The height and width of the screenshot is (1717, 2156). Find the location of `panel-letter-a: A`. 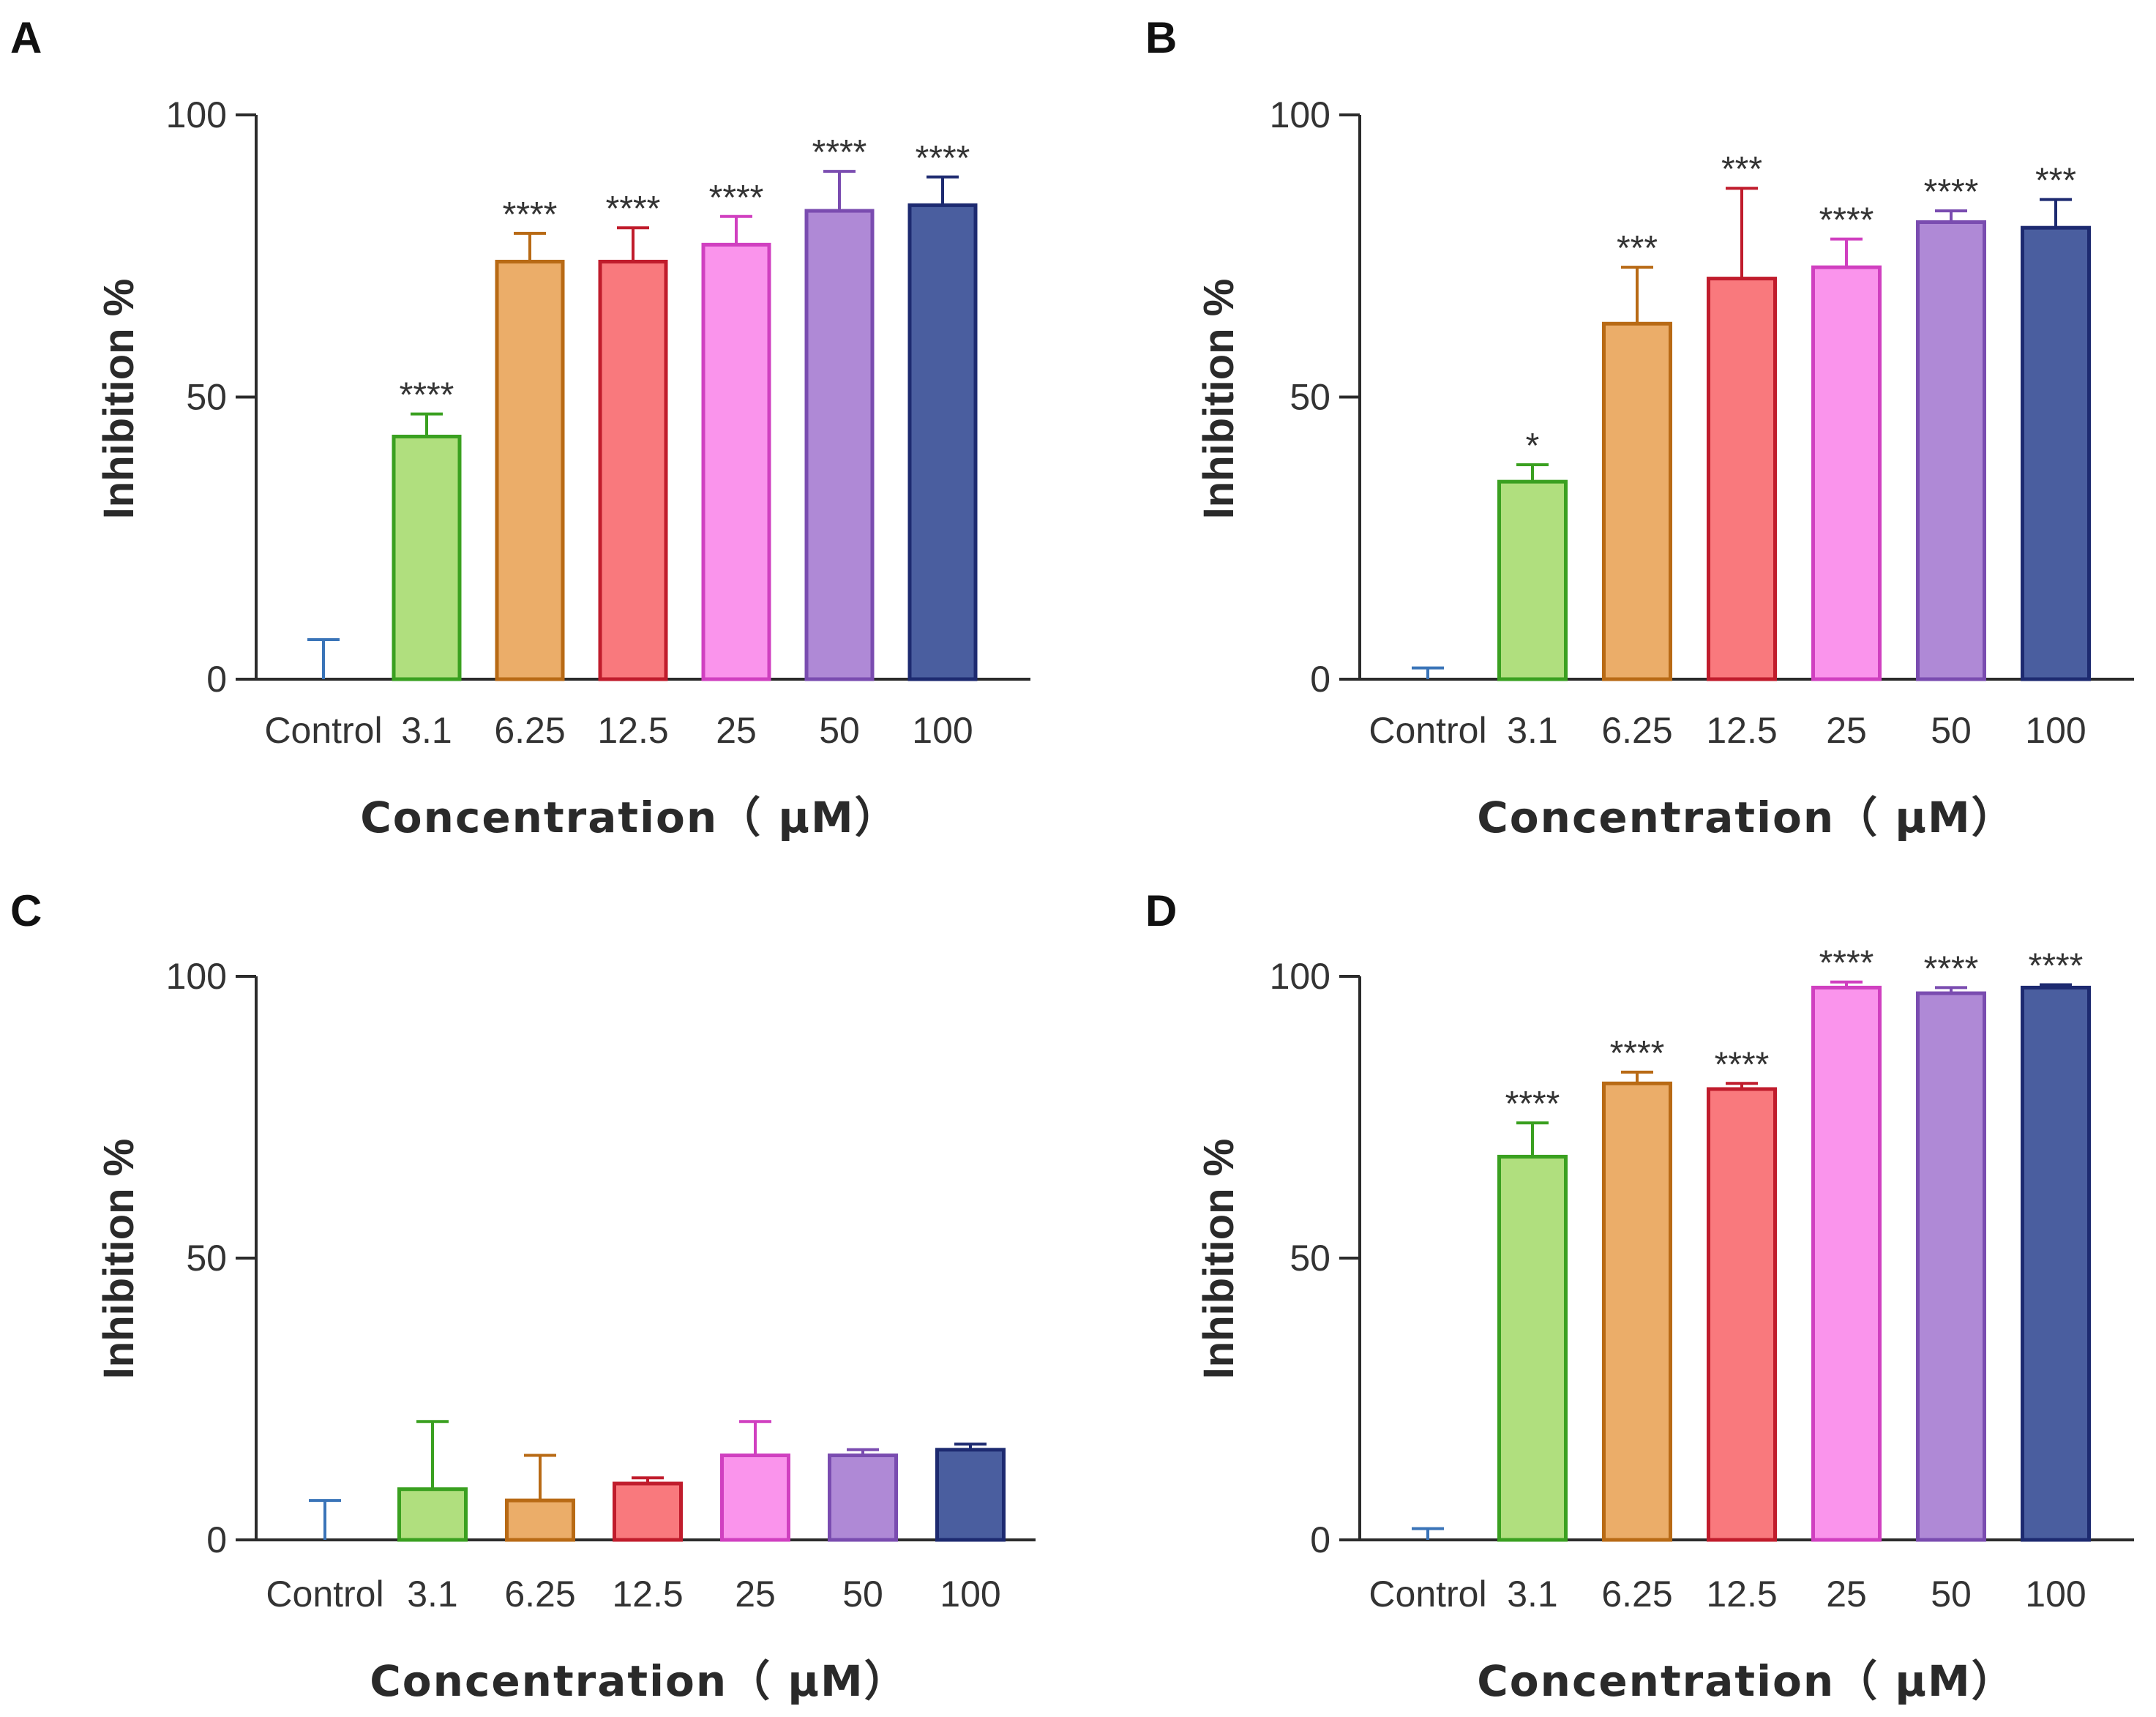

panel-letter-a: A is located at coordinates (26, 38).